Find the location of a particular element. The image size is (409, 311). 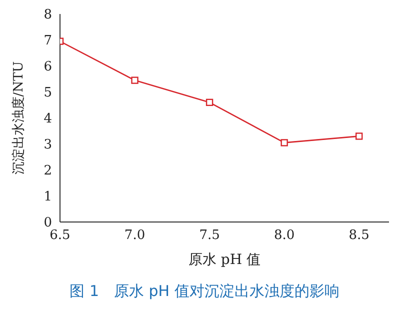

x-tick-label: 7.5 is located at coordinates (209, 236).